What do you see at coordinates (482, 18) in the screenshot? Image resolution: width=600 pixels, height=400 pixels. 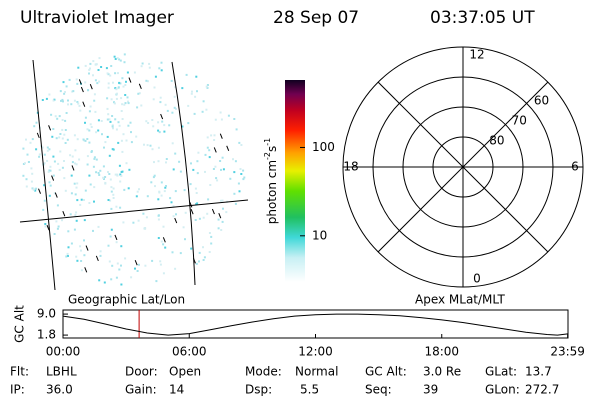 I see `time: 03:37:05 UT` at bounding box center [482, 18].